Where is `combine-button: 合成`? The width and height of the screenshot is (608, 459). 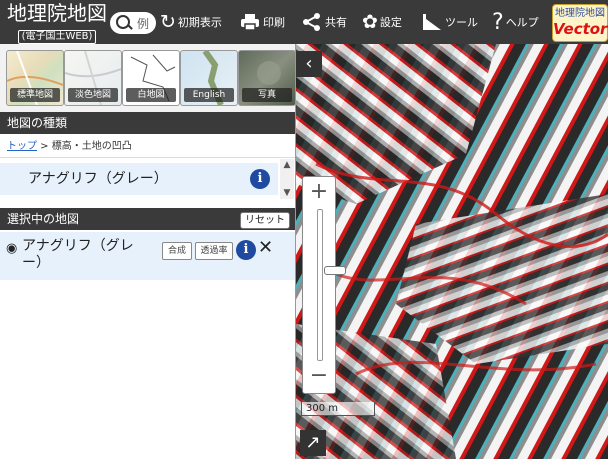
combine-button: 合成 is located at coordinates (177, 251).